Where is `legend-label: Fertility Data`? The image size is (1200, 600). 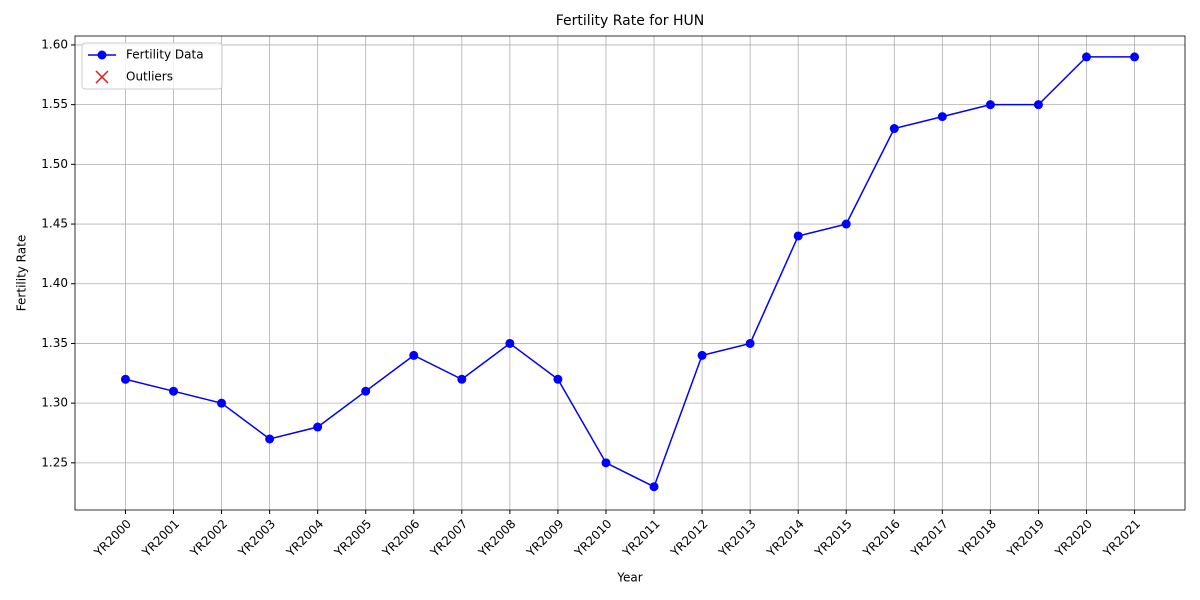 legend-label: Fertility Data is located at coordinates (165, 55).